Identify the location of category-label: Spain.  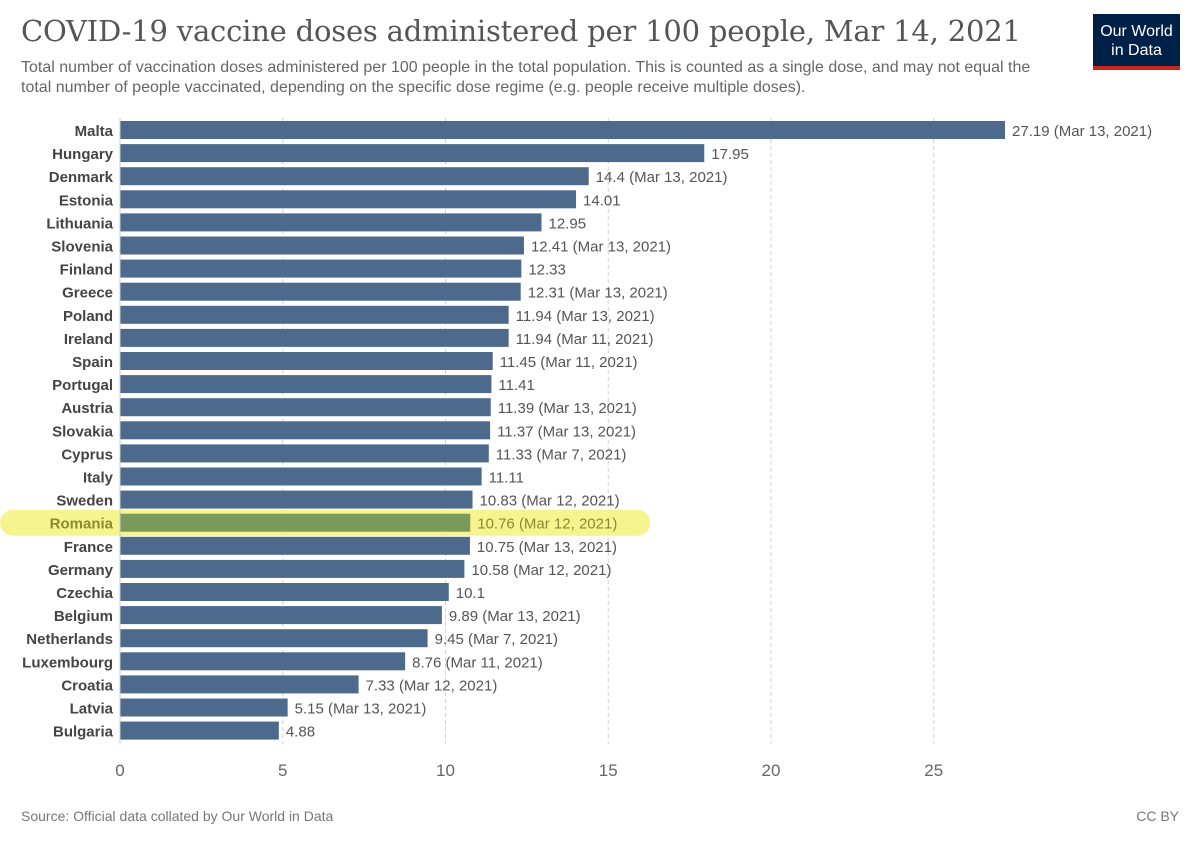
(92, 362).